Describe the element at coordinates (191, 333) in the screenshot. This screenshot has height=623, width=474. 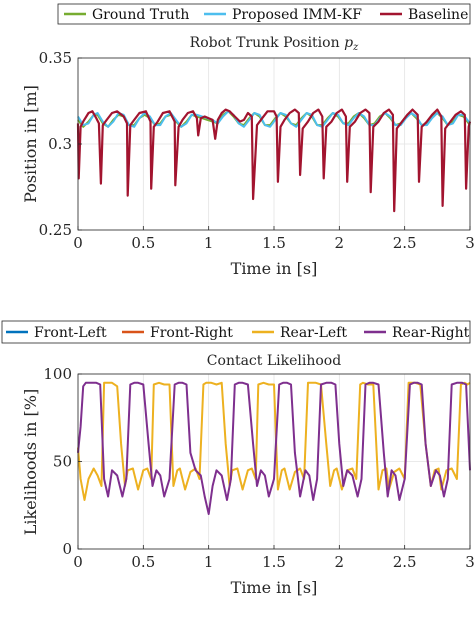
I see `legend-entry: Front-Right` at that location.